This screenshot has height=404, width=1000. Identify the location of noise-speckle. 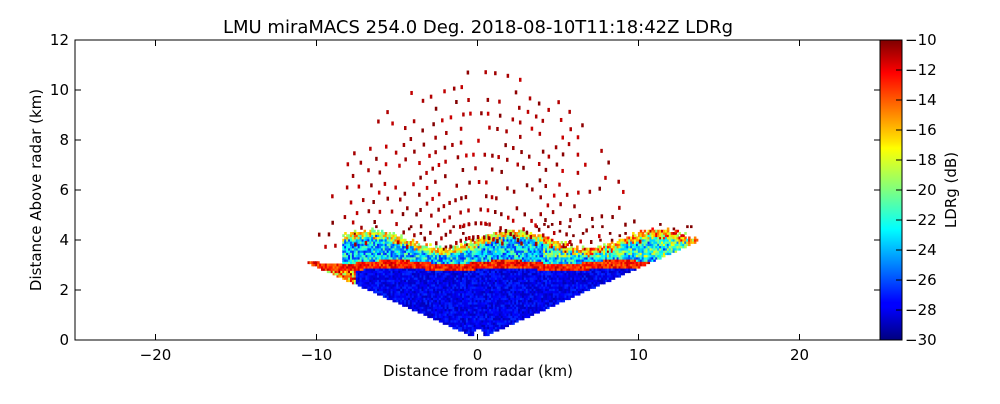
(431, 215).